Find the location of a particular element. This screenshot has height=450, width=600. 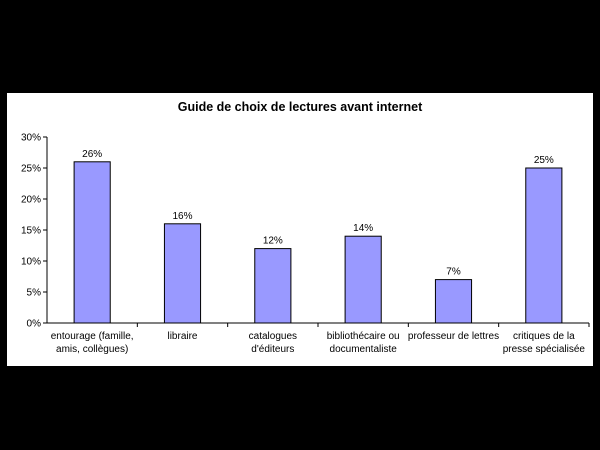

data-label: 7% is located at coordinates (453, 272).